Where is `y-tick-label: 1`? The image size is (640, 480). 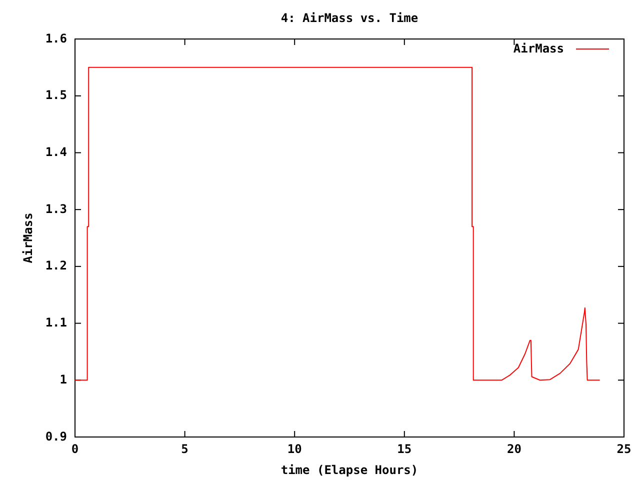 y-tick-label: 1 is located at coordinates (63, 379).